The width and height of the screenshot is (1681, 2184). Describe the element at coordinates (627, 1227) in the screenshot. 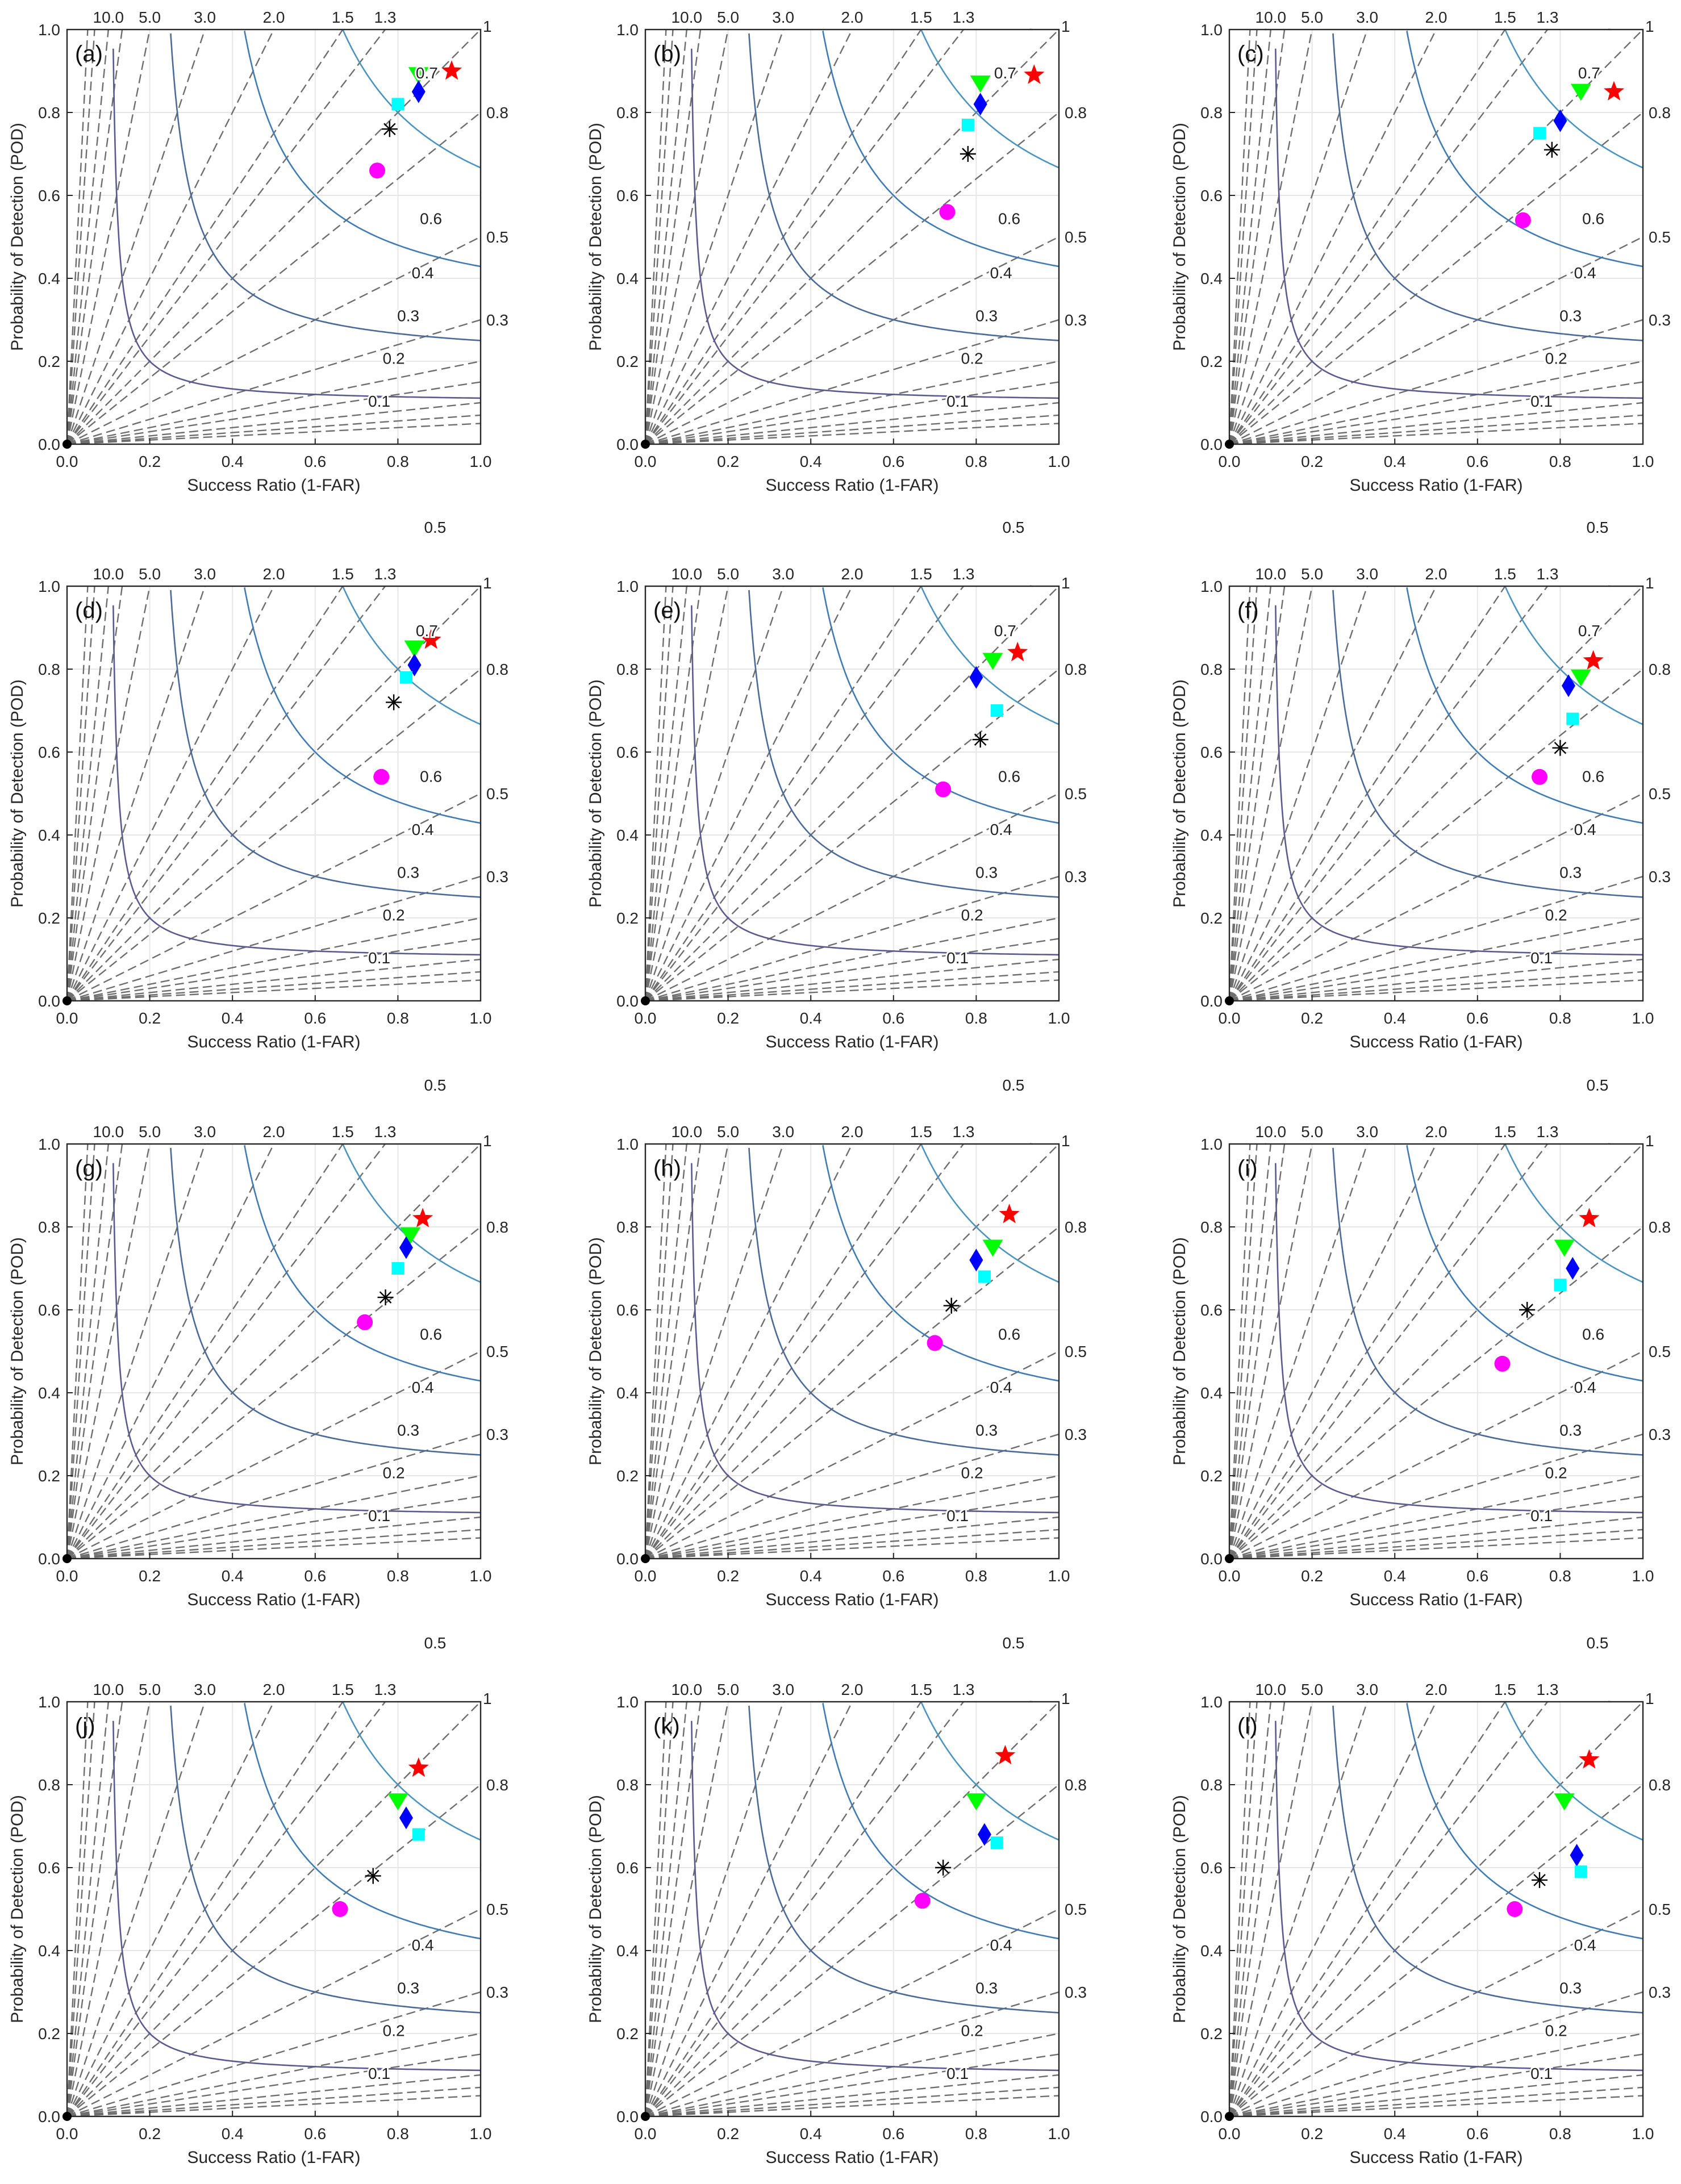

I see `y-tick-label: 0.8` at that location.